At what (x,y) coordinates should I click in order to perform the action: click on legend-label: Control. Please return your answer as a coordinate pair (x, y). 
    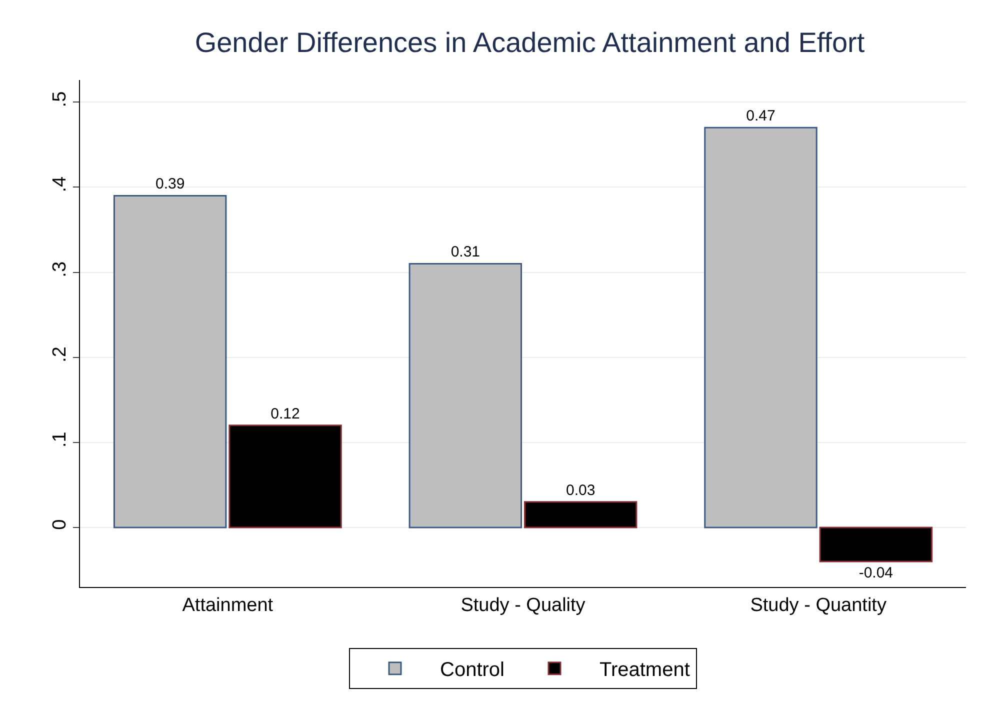
    Looking at the image, I should click on (472, 670).